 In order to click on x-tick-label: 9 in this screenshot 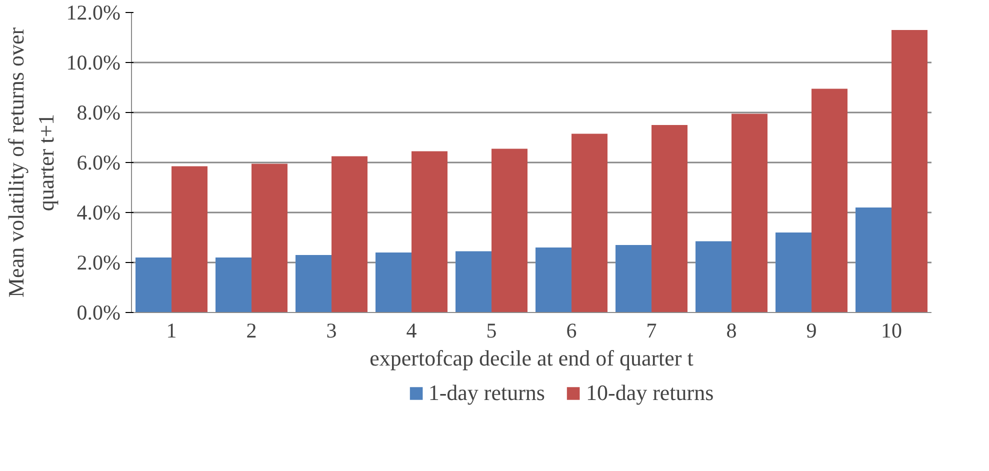, I will do `click(811, 330)`.